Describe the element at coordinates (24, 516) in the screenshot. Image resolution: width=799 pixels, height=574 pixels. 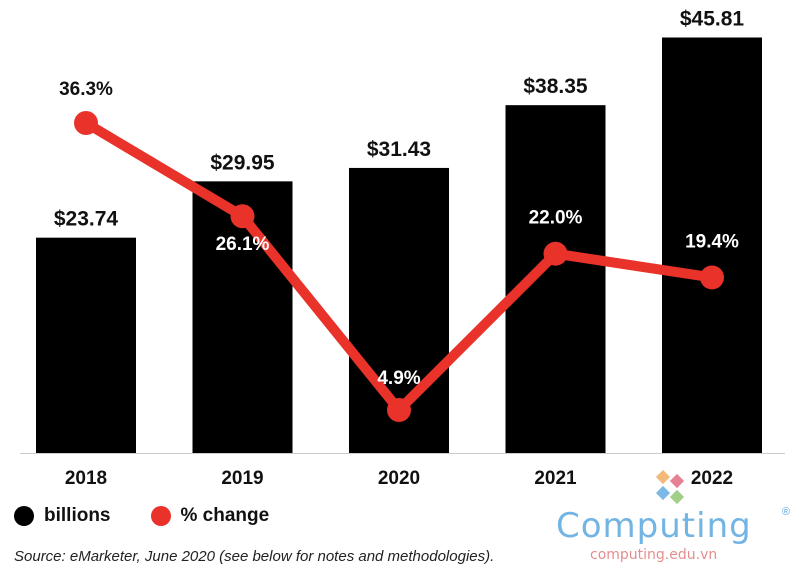
I see `legend-swatch-billions` at that location.